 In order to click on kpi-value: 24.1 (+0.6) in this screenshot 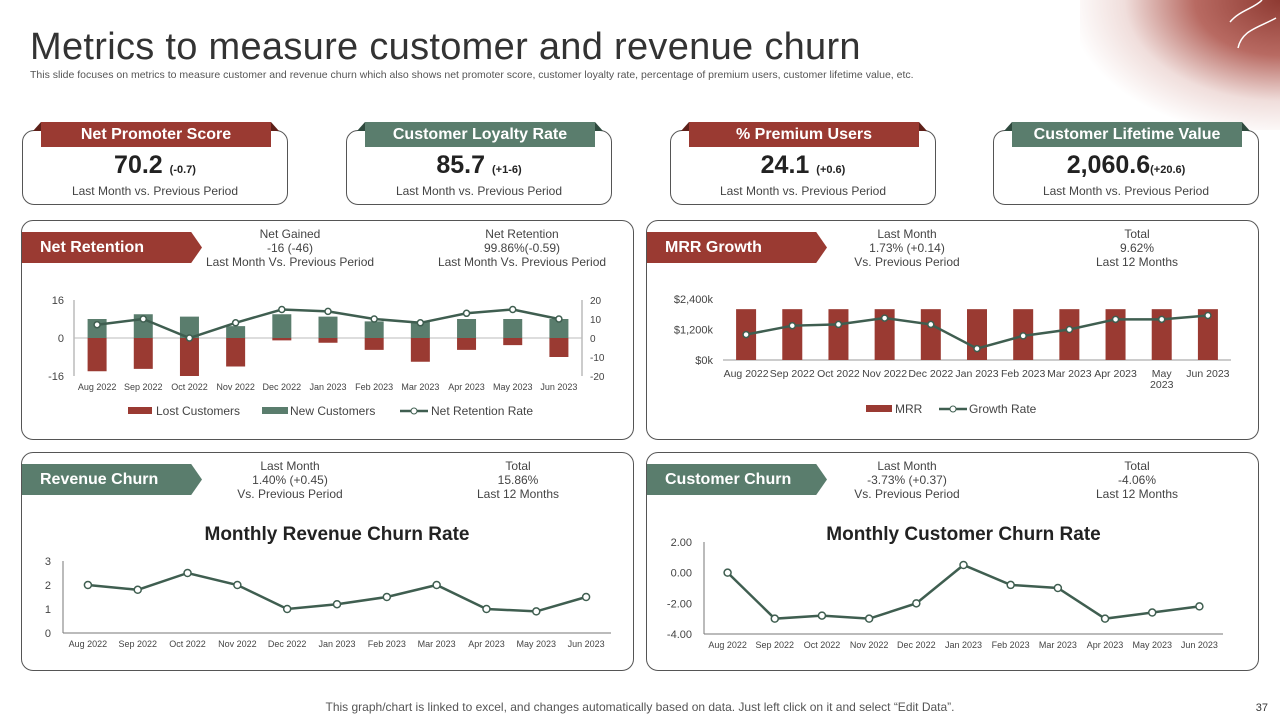, I will do `click(803, 165)`.